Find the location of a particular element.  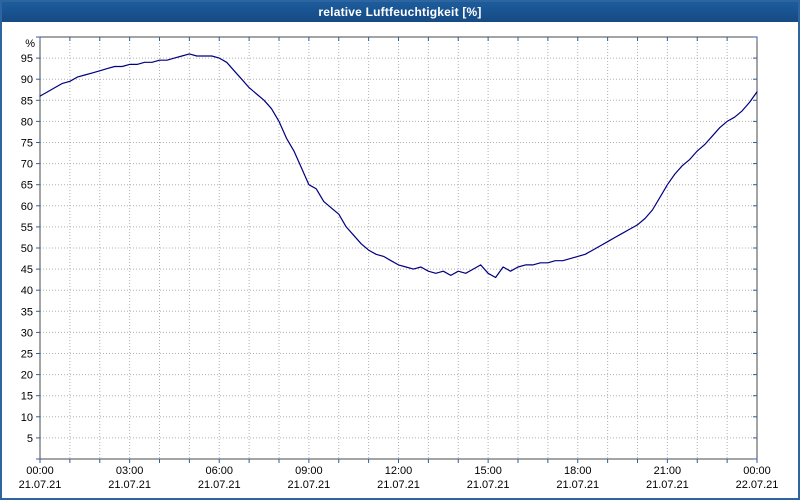

y-tick-label: 10 is located at coordinates (27, 418).